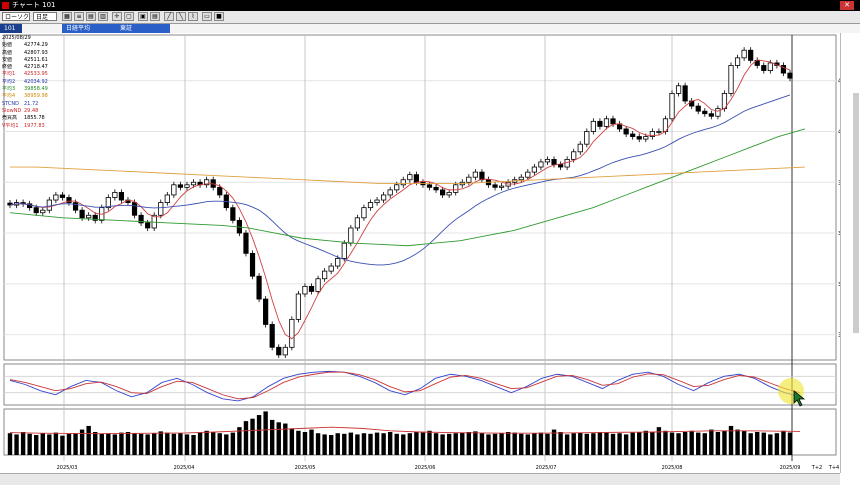 The height and width of the screenshot is (485, 860). I want to click on price-tick-label: 40000, so click(839, 132).